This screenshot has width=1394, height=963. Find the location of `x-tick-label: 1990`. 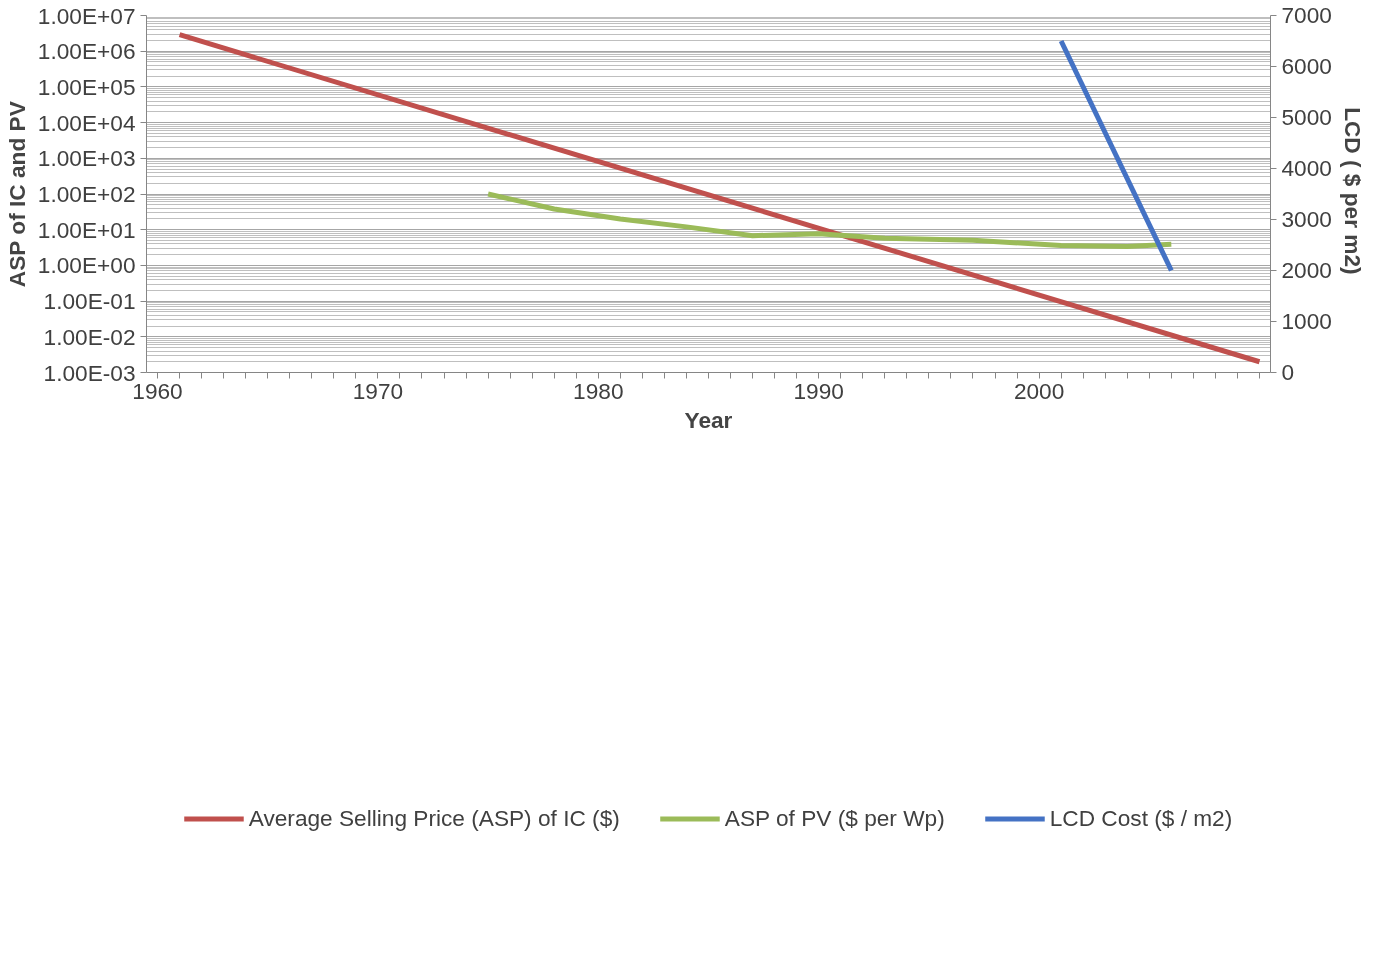

x-tick-label: 1990 is located at coordinates (818, 390).